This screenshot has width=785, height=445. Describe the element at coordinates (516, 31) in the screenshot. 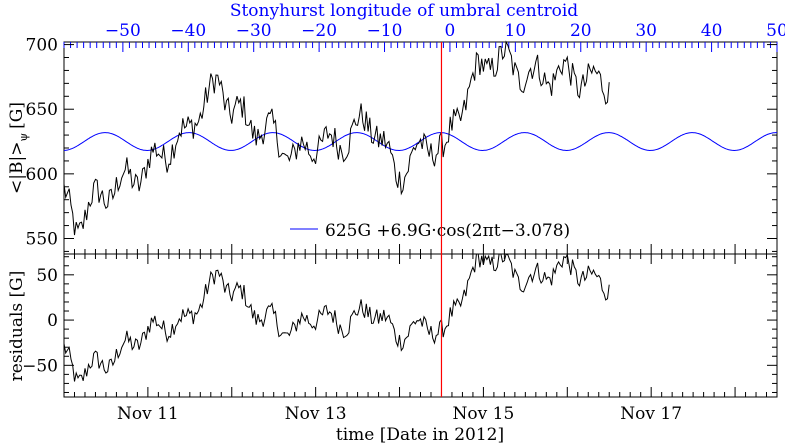

I see `top-axis-tick-label: 10` at that location.